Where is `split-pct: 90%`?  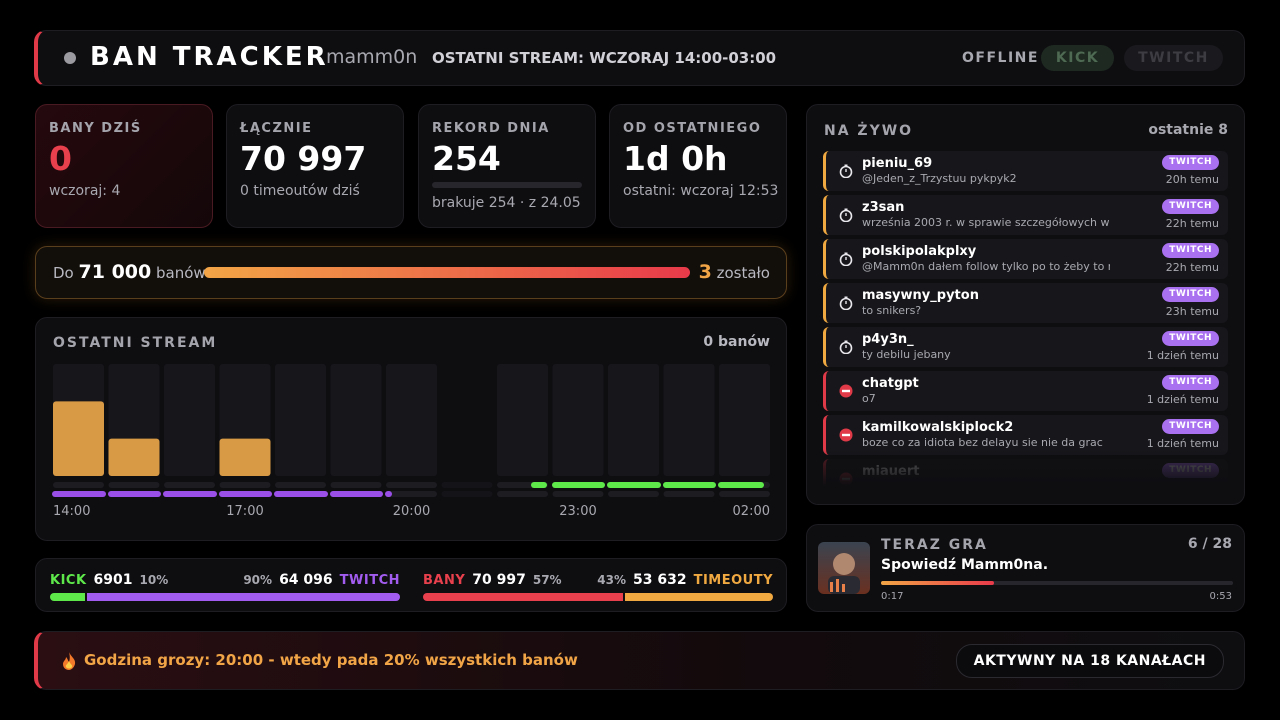 split-pct: 90% is located at coordinates (258, 580).